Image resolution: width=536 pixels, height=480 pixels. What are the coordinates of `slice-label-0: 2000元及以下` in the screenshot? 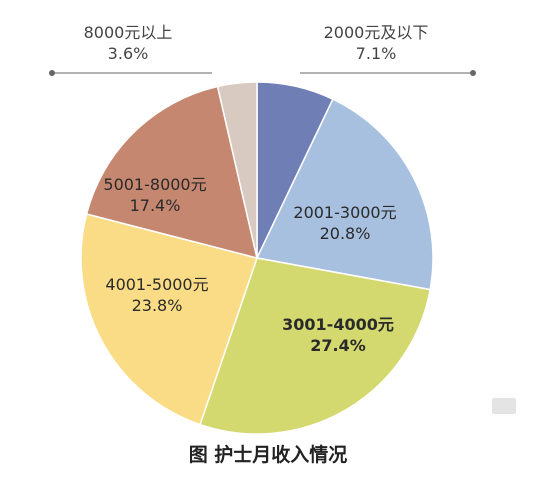 It's located at (376, 32).